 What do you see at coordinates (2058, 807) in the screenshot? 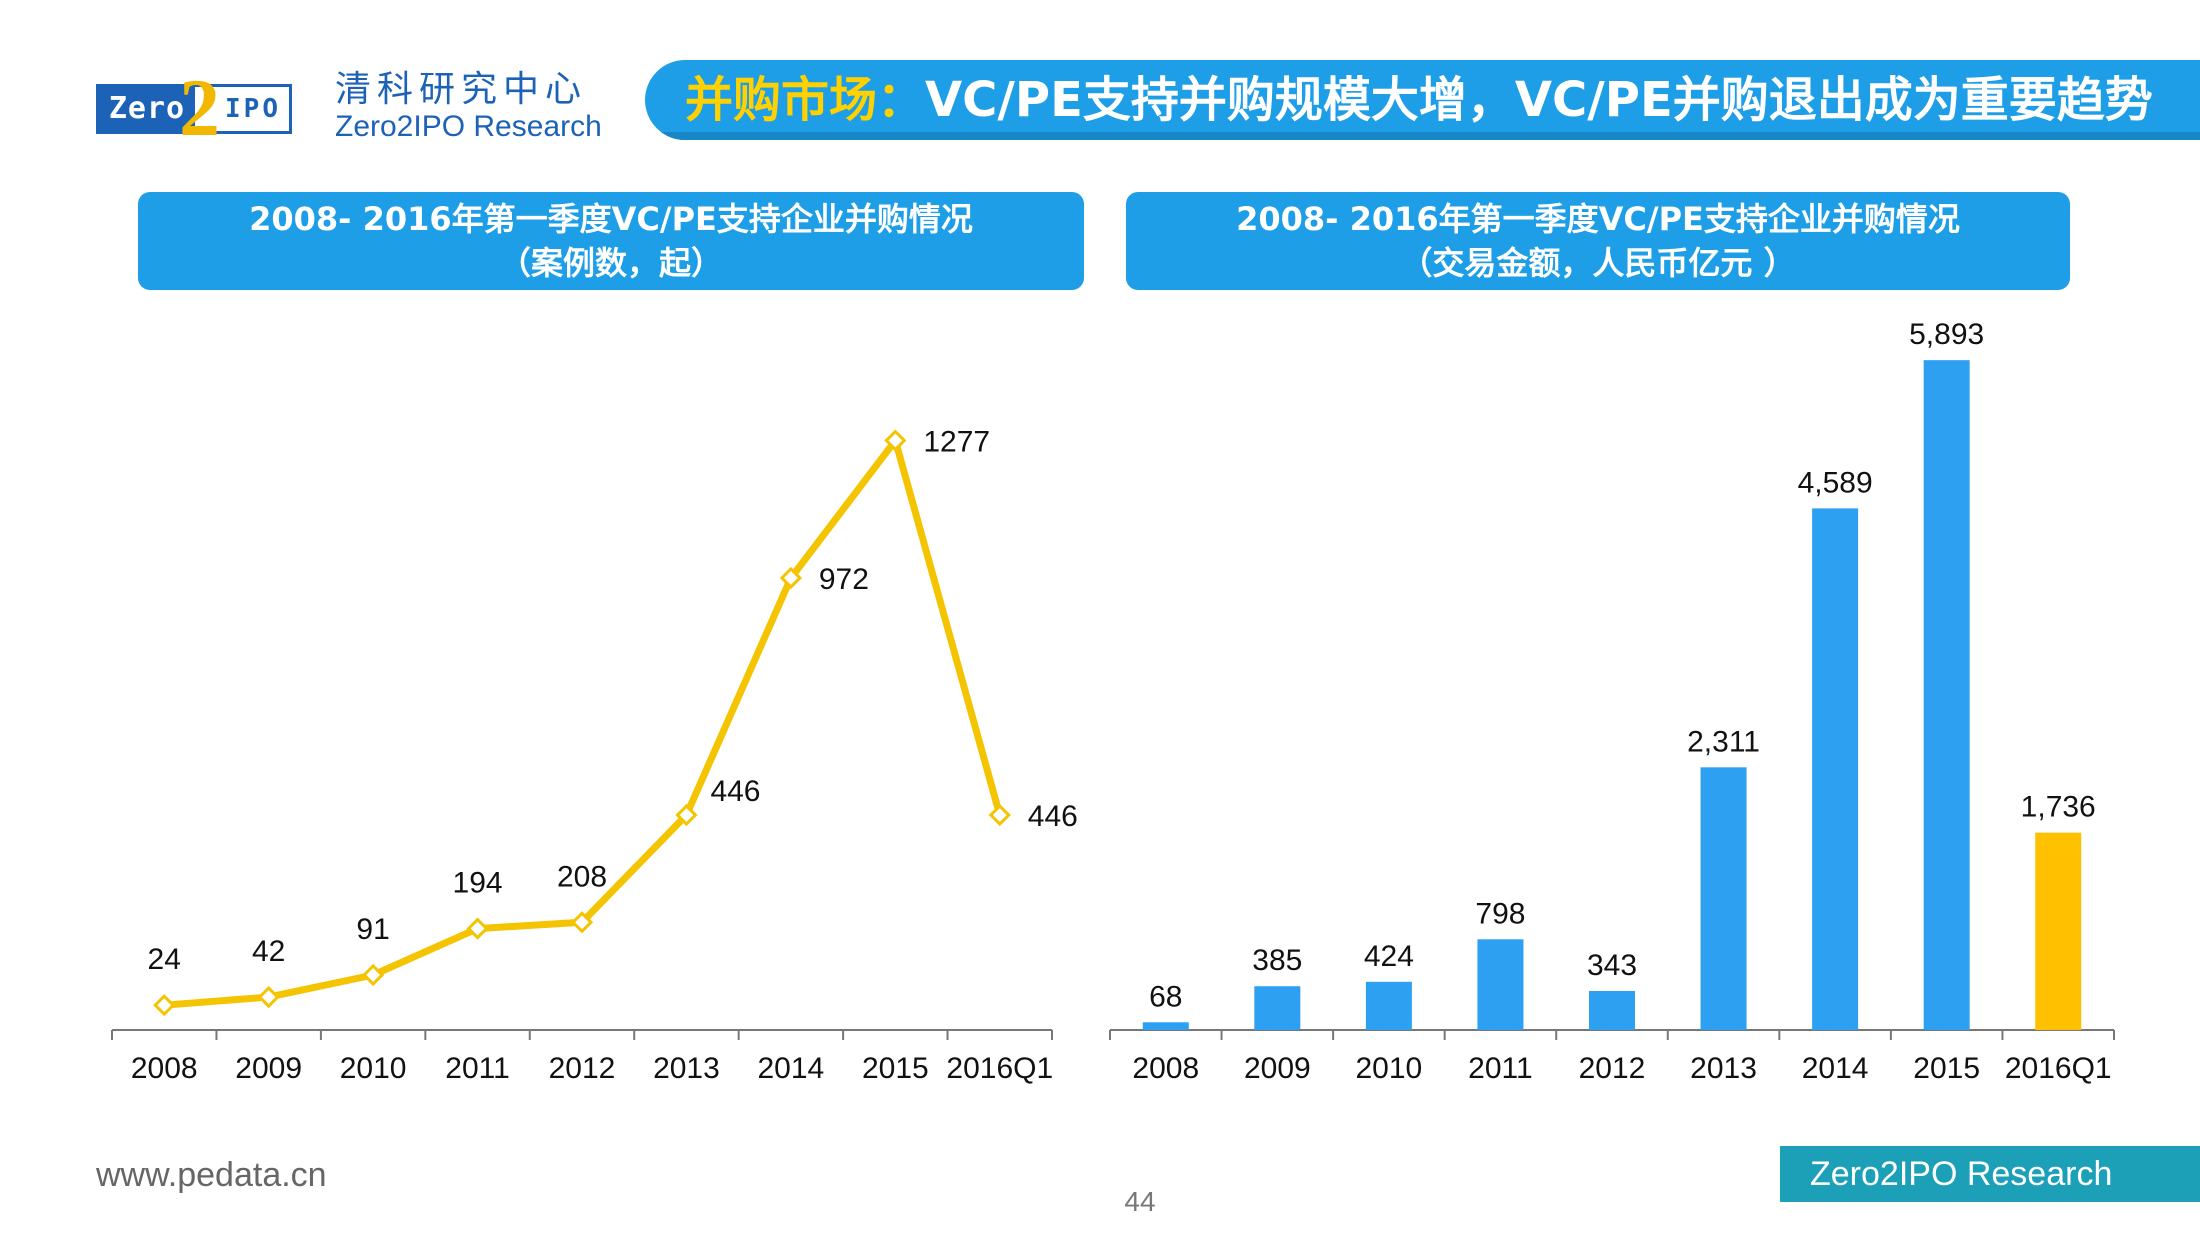
I see `data-label: 1,736` at bounding box center [2058, 807].